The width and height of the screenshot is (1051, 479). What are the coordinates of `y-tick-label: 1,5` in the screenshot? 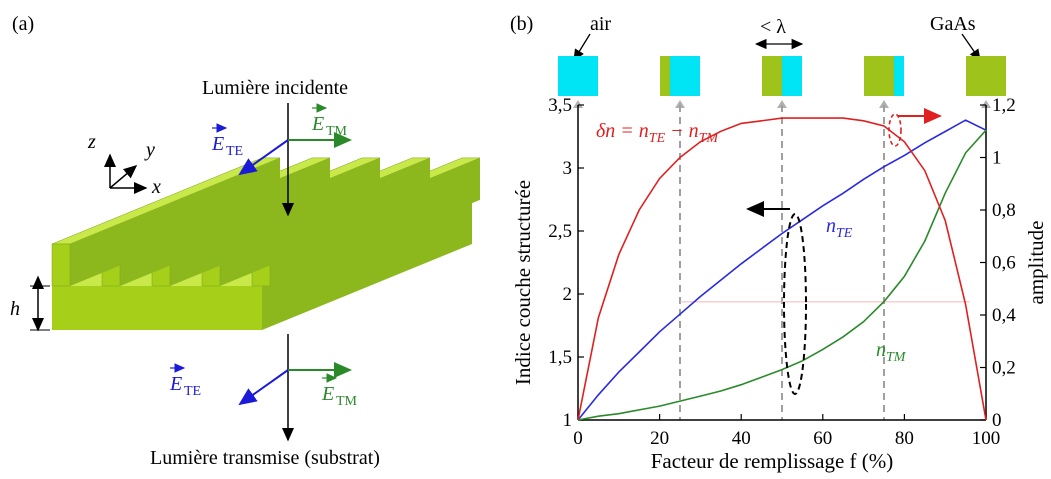 It's located at (560, 357).